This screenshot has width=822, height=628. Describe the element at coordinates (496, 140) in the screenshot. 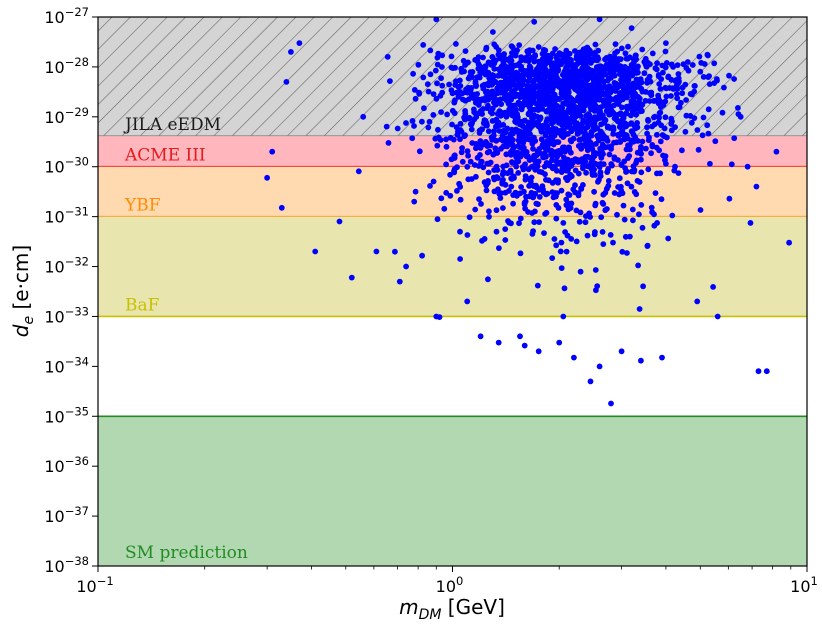

I see `point-2082` at that location.